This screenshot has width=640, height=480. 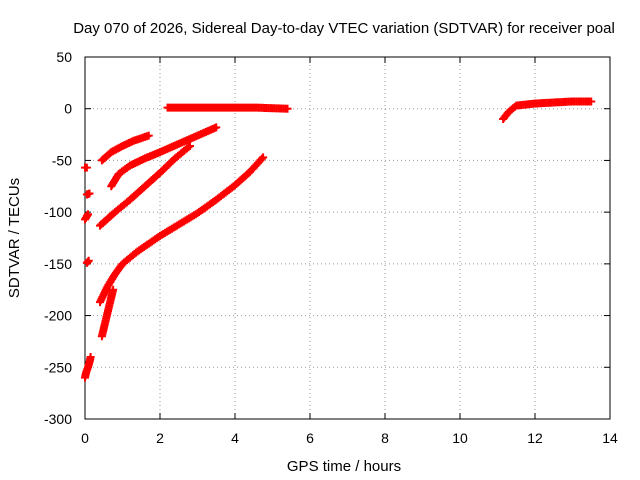 What do you see at coordinates (235, 438) in the screenshot?
I see `x-tick-label: 4` at bounding box center [235, 438].